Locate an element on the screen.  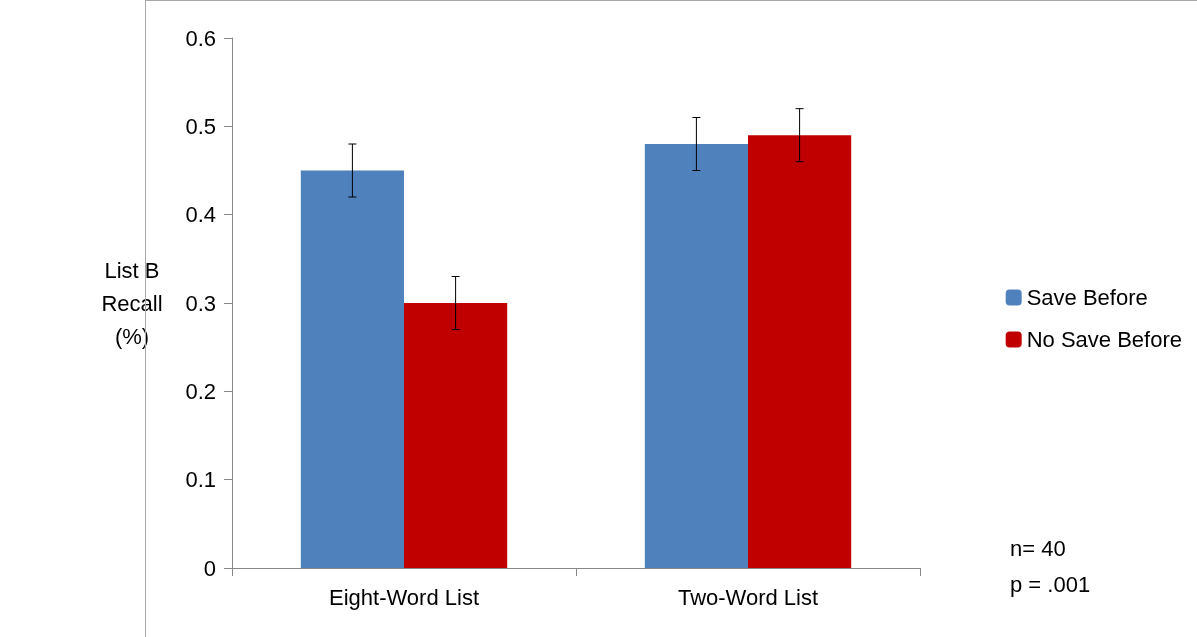
y-tick-label: 0.6 is located at coordinates (200, 38).